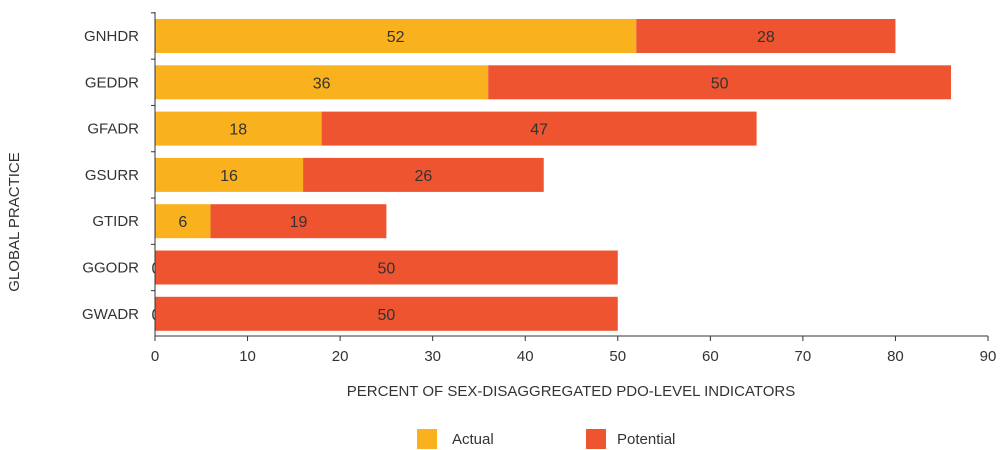 The image size is (1006, 450). Describe the element at coordinates (112, 175) in the screenshot. I see `y-tick-label: GSURR` at that location.